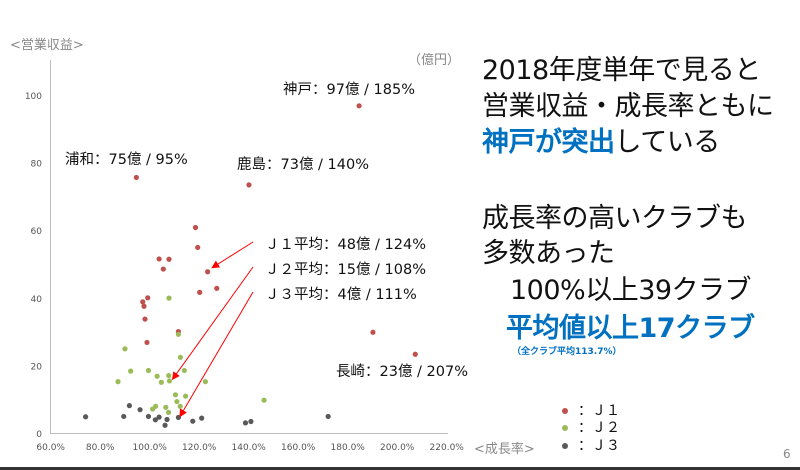  What do you see at coordinates (39, 435) in the screenshot?
I see `y-tick-label: 0` at bounding box center [39, 435].